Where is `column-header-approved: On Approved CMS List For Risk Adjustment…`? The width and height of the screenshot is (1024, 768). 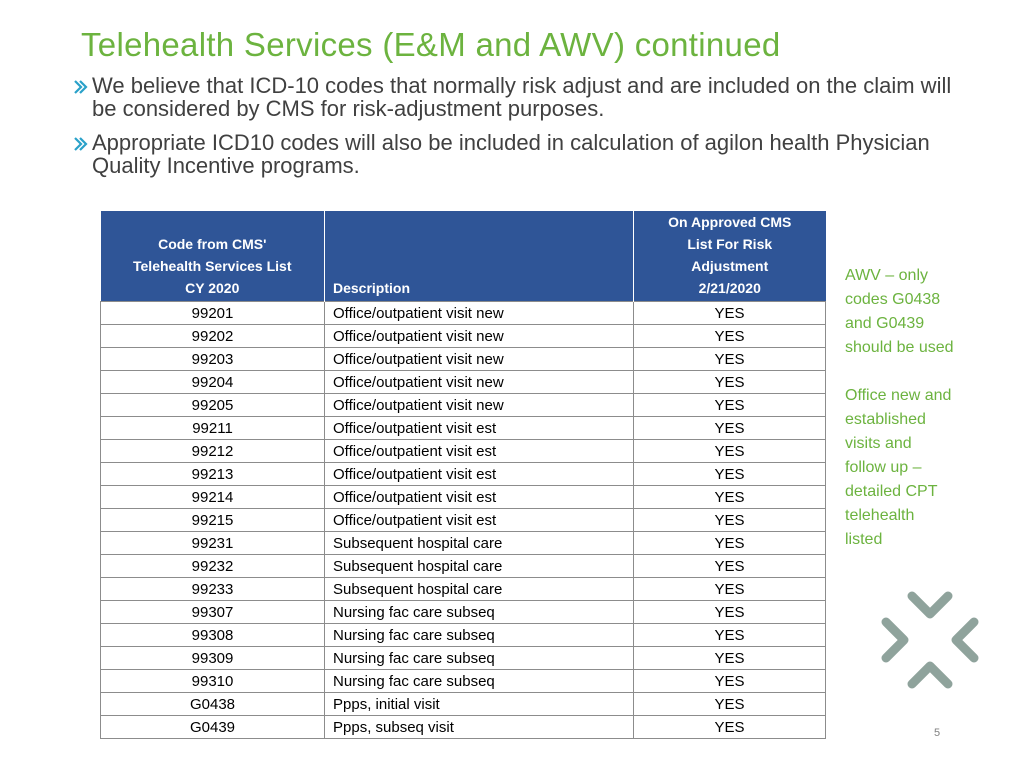 column-header-approved: On Approved CMS List For Risk Adjustment… is located at coordinates (729, 256).